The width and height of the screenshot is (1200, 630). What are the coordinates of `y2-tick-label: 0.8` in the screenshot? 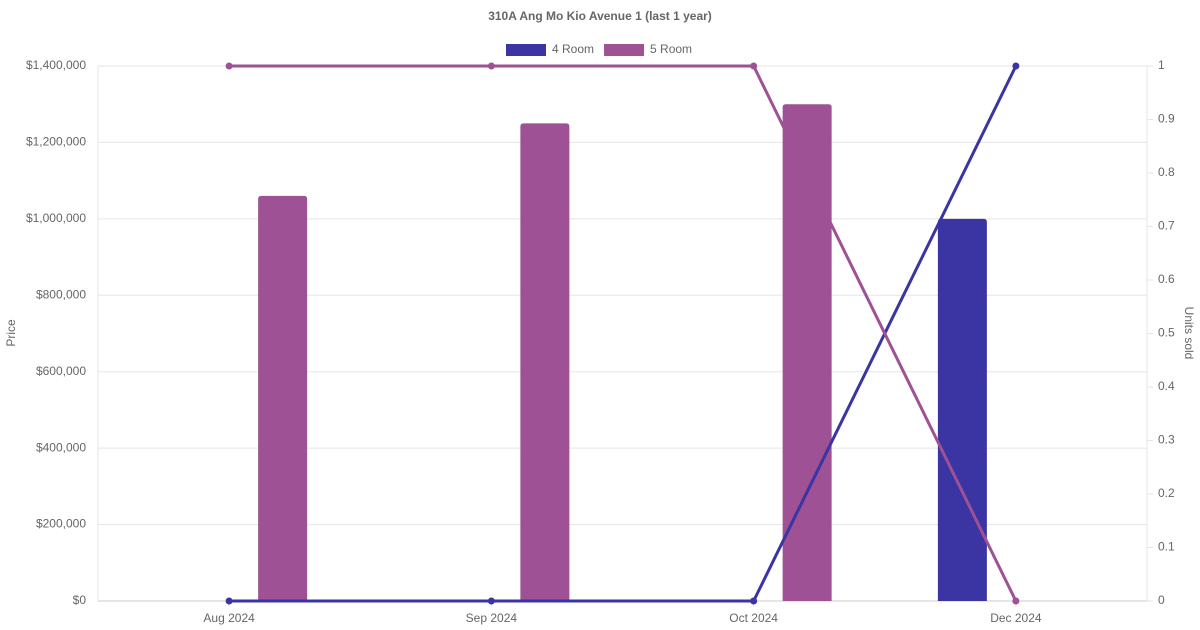 It's located at (1166, 172).